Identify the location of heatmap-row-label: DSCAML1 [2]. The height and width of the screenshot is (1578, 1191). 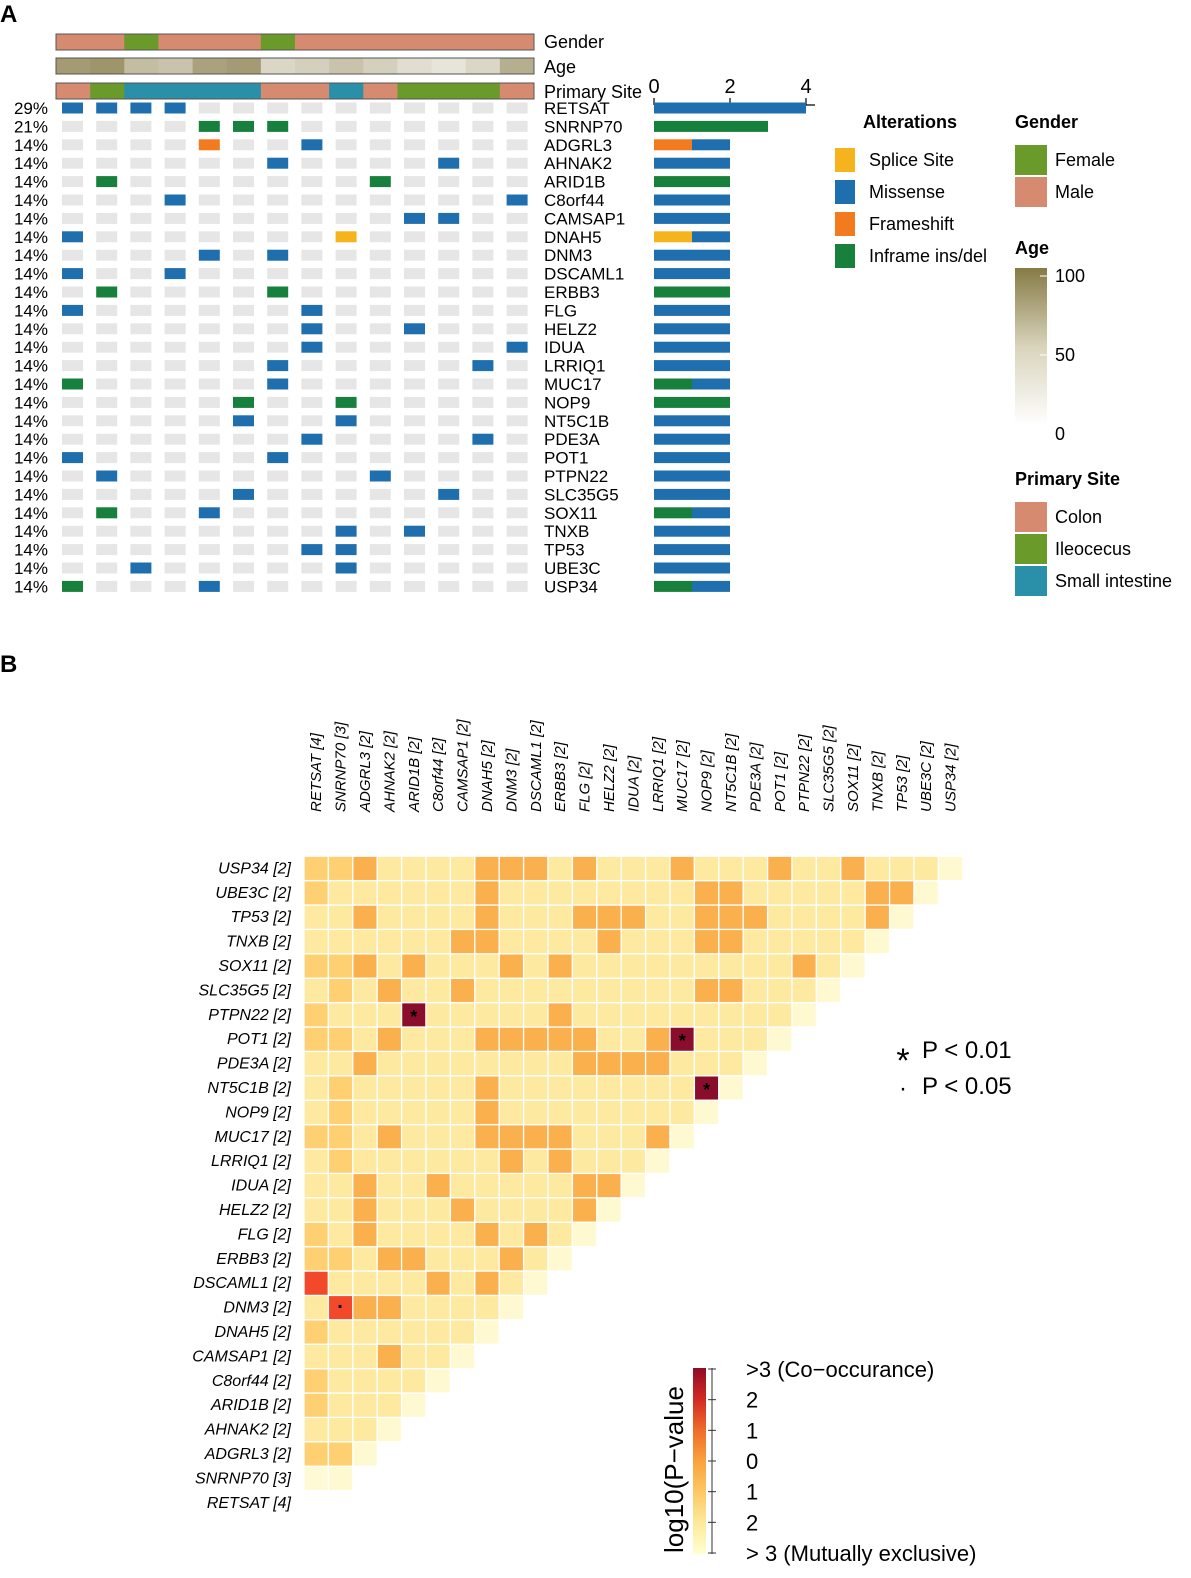
(242, 1283).